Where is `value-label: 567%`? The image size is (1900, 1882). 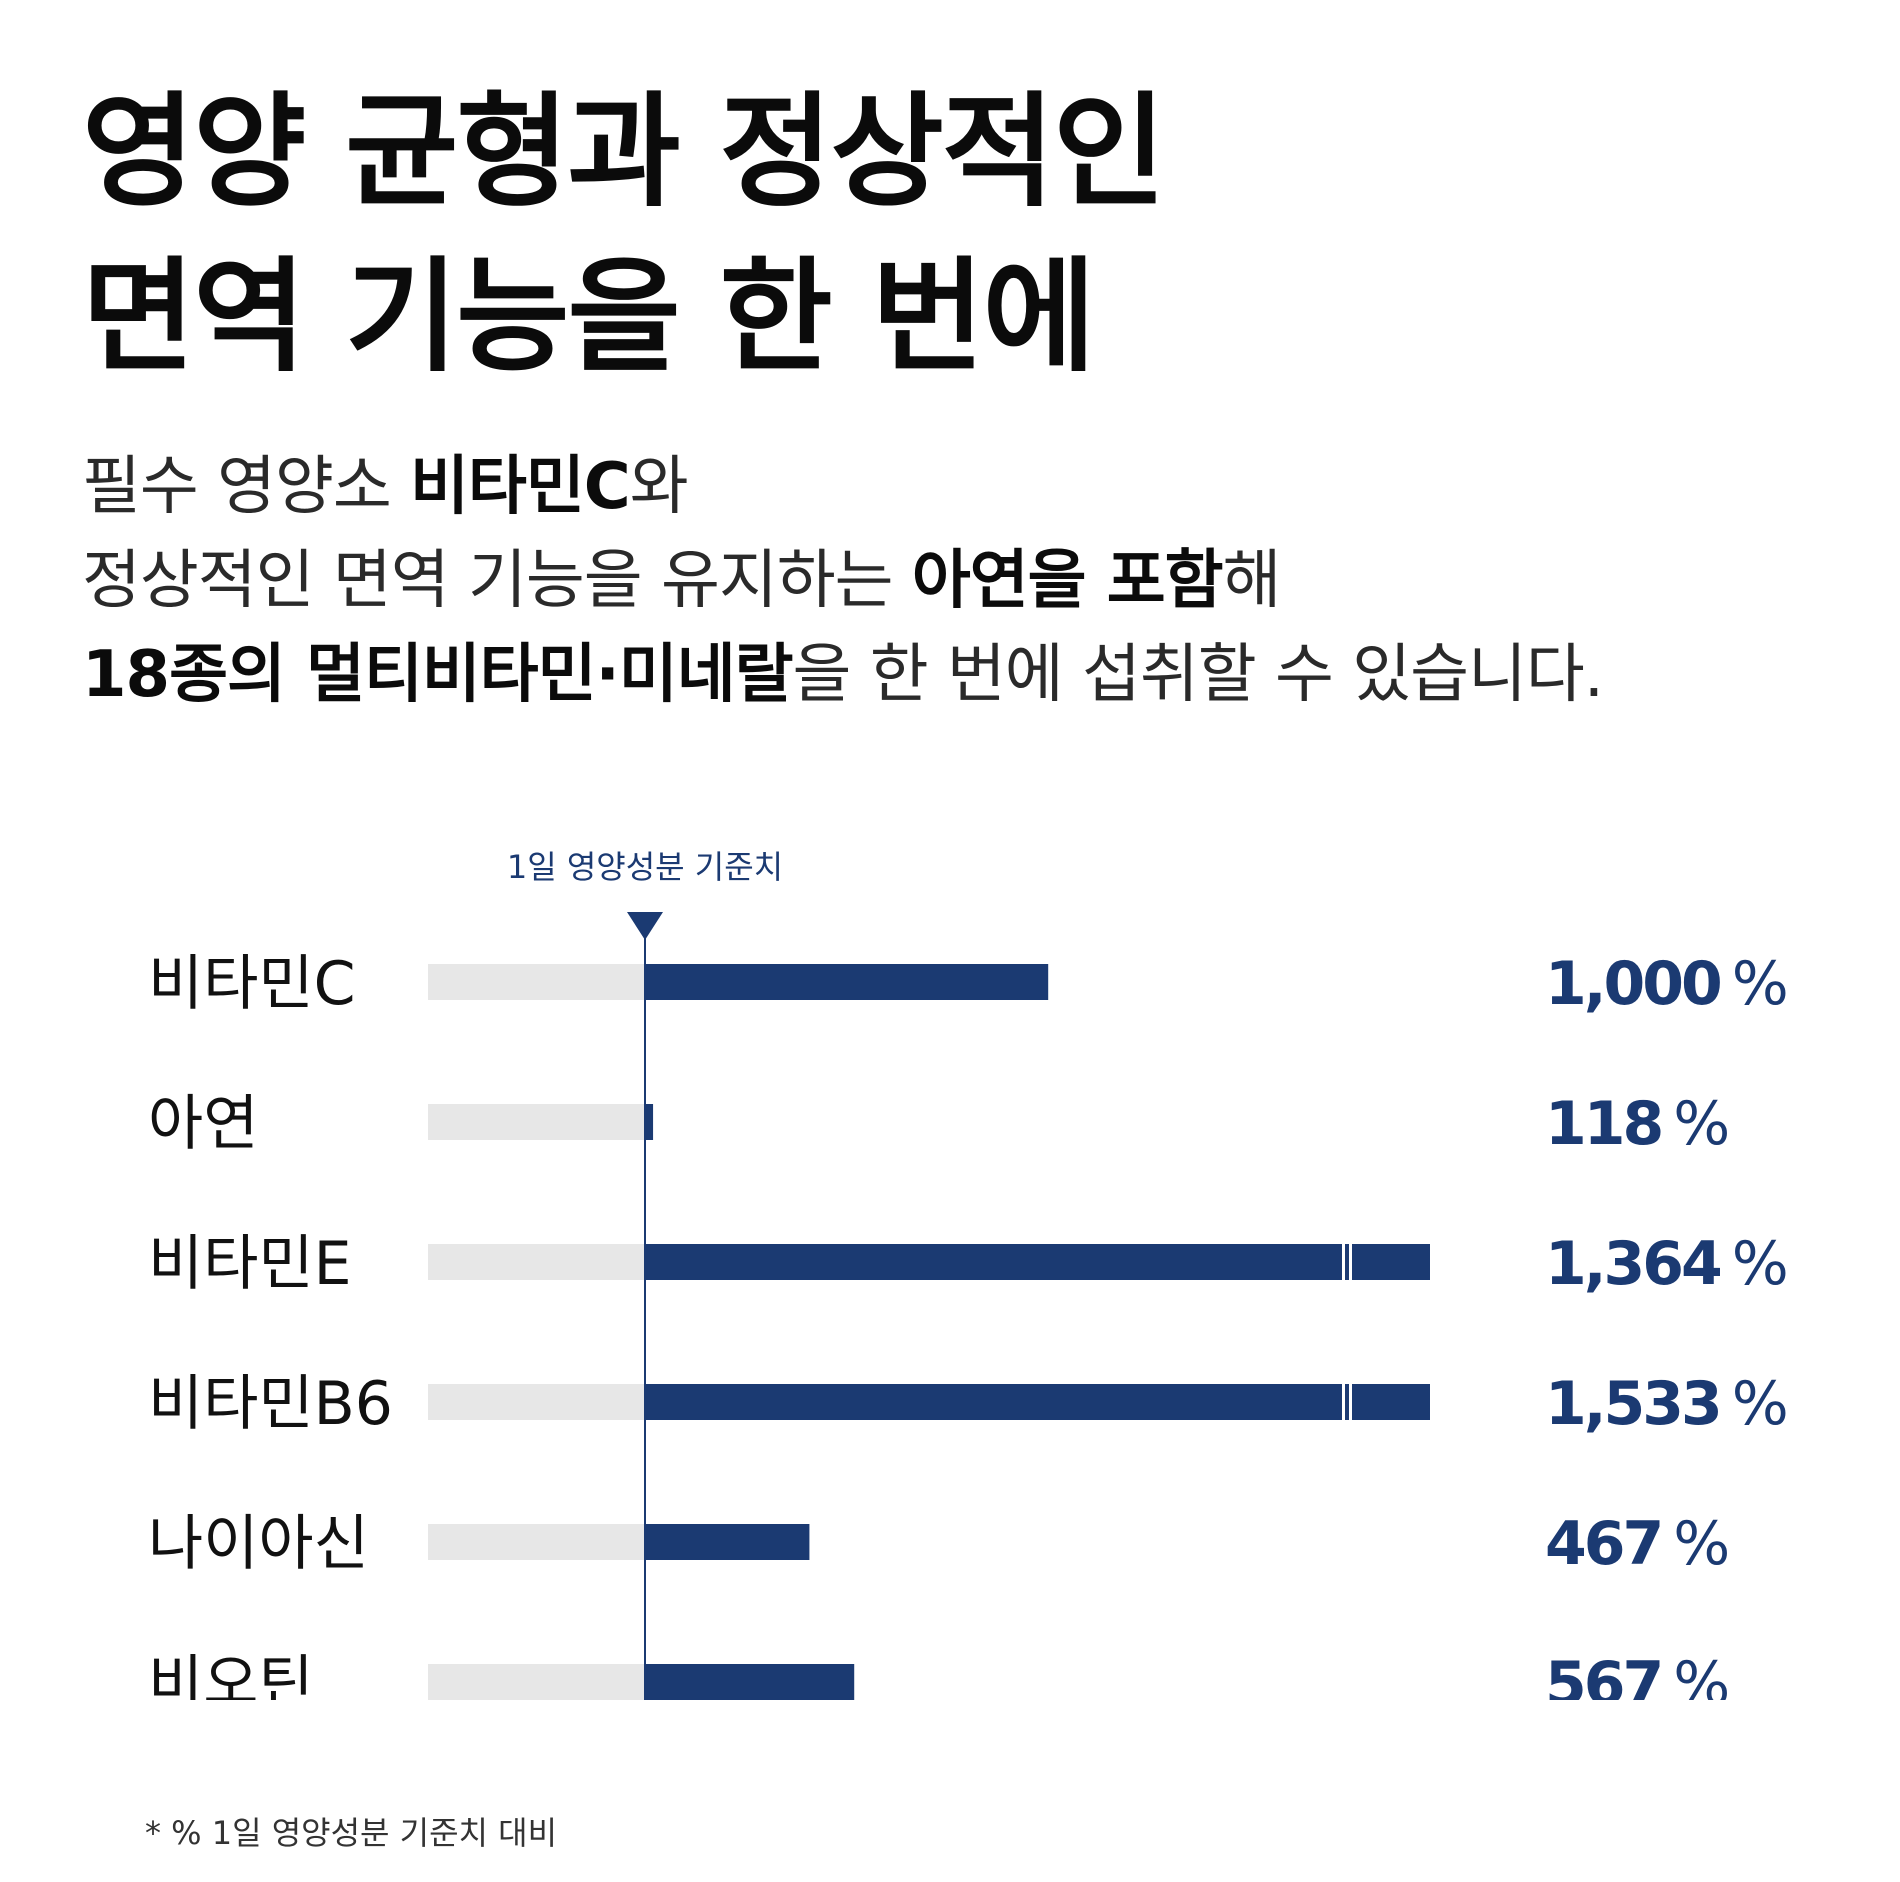
value-label: 567% is located at coordinates (1637, 1674).